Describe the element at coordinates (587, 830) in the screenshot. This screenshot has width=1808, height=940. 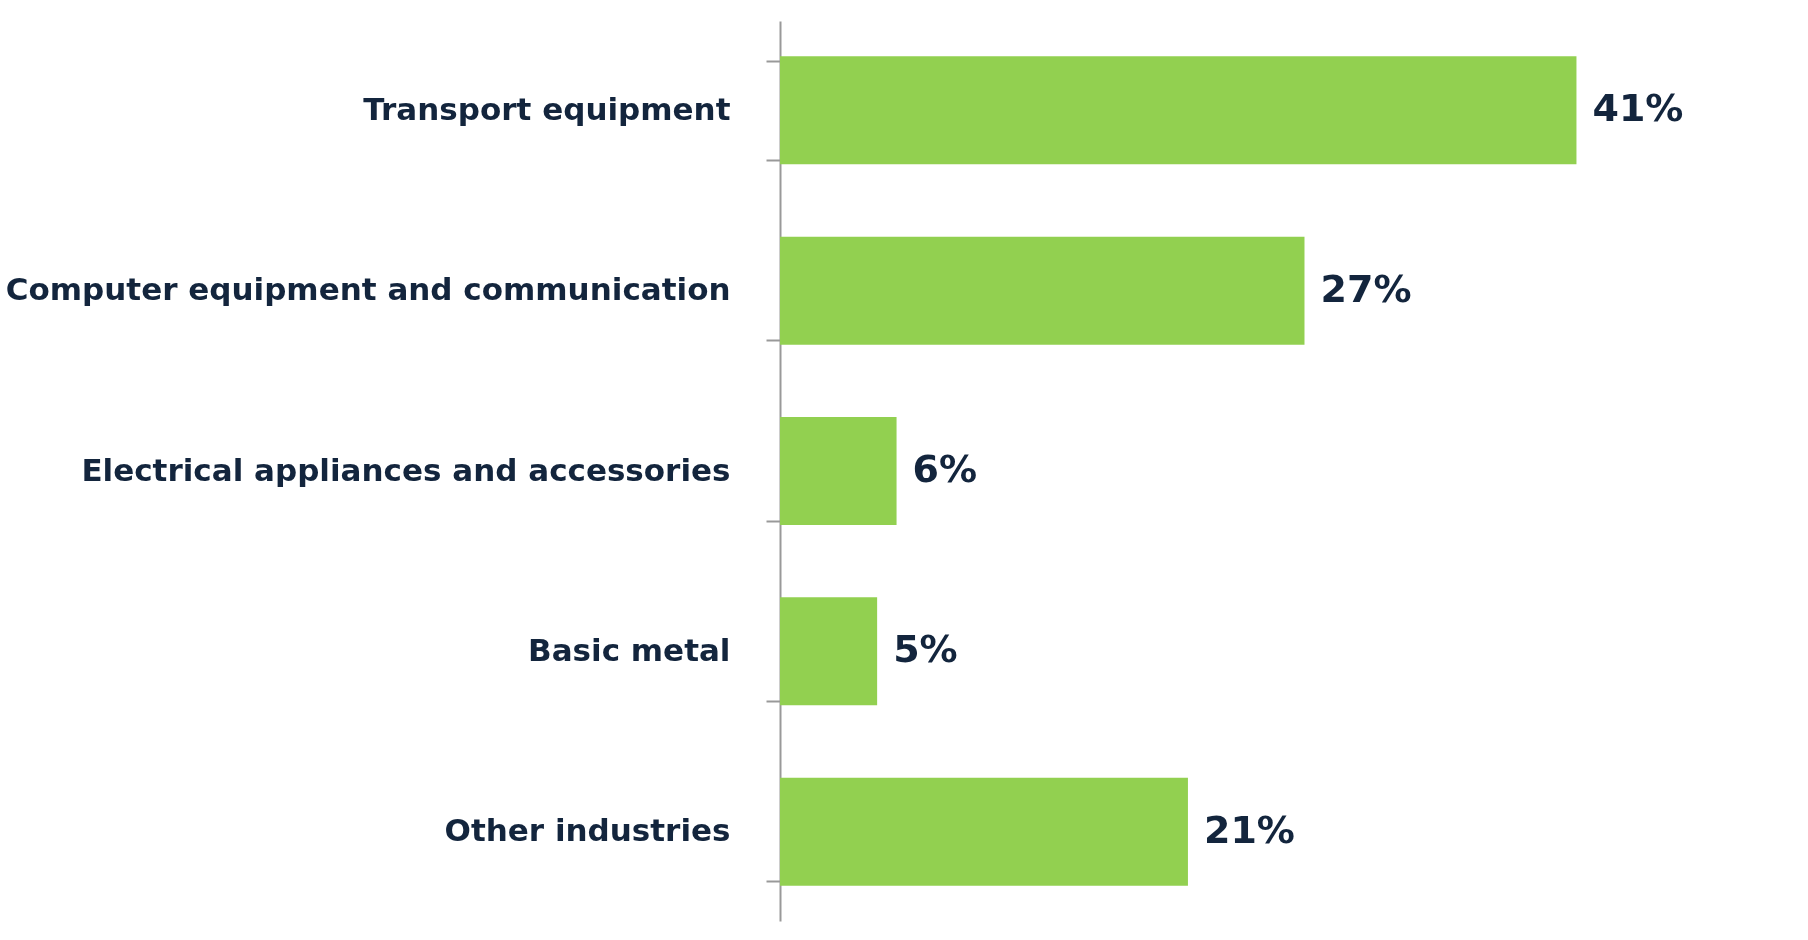
I see `y-tick-label: Other industries` at that location.